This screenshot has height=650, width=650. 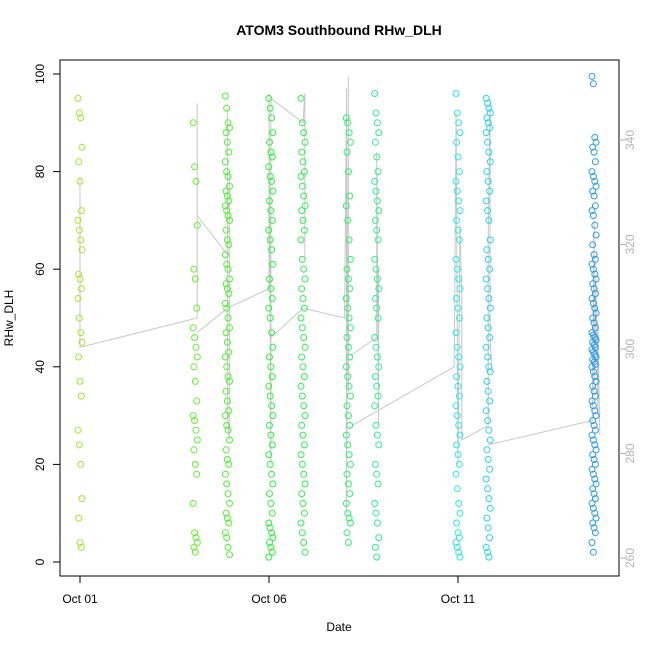 I want to click on y-axis: 0 20 40 60 80 100, so click(x=46, y=314).